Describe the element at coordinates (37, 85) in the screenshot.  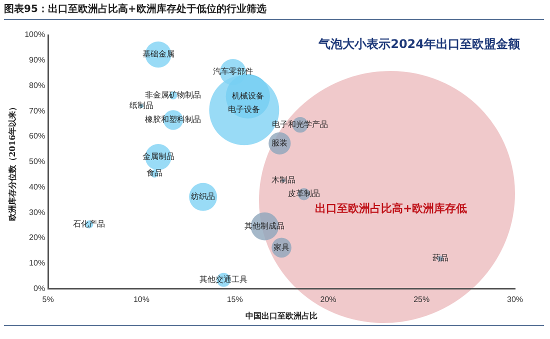
I see `y-tick-label: 80%` at that location.